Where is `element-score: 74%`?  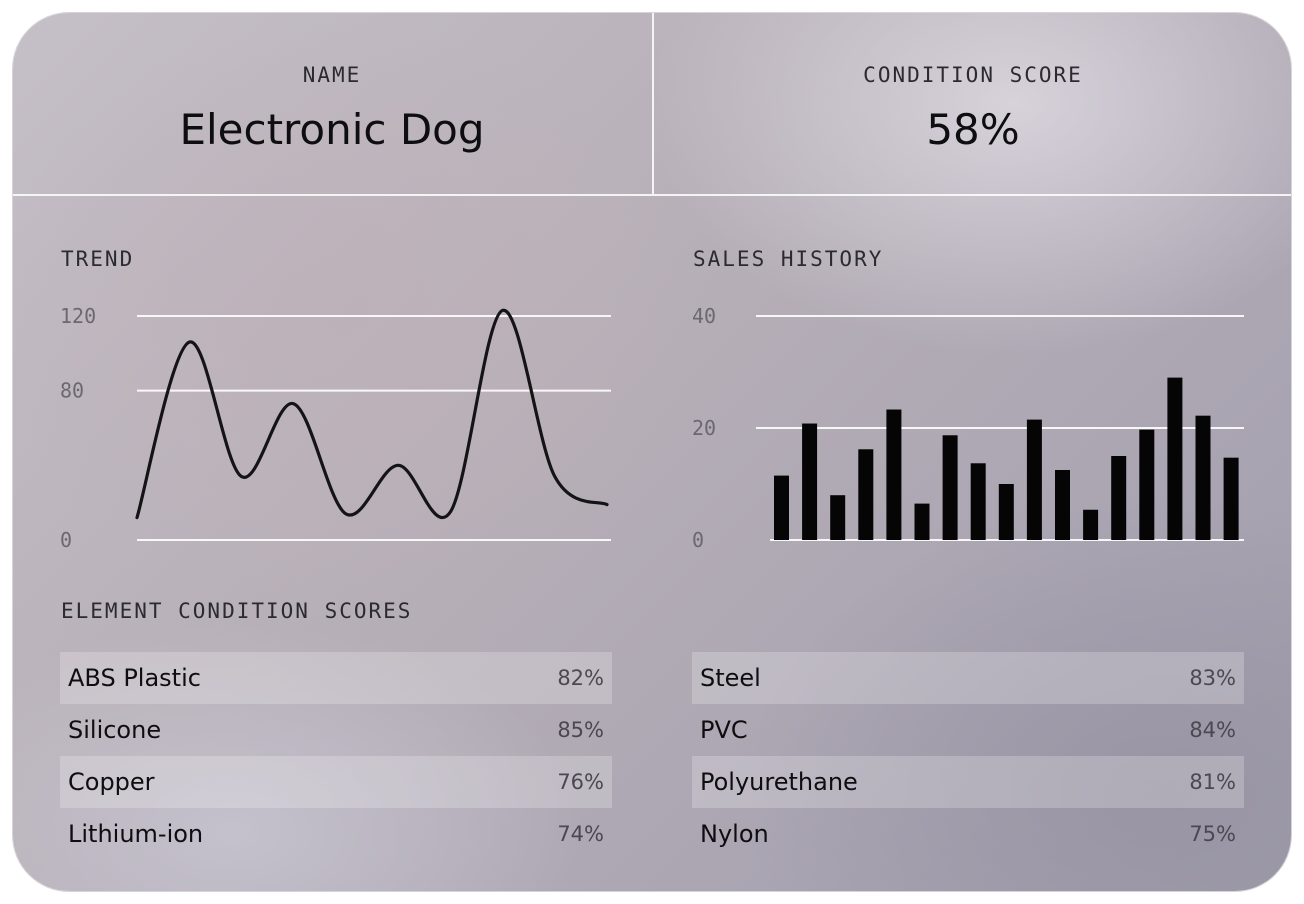 element-score: 74% is located at coordinates (580, 834).